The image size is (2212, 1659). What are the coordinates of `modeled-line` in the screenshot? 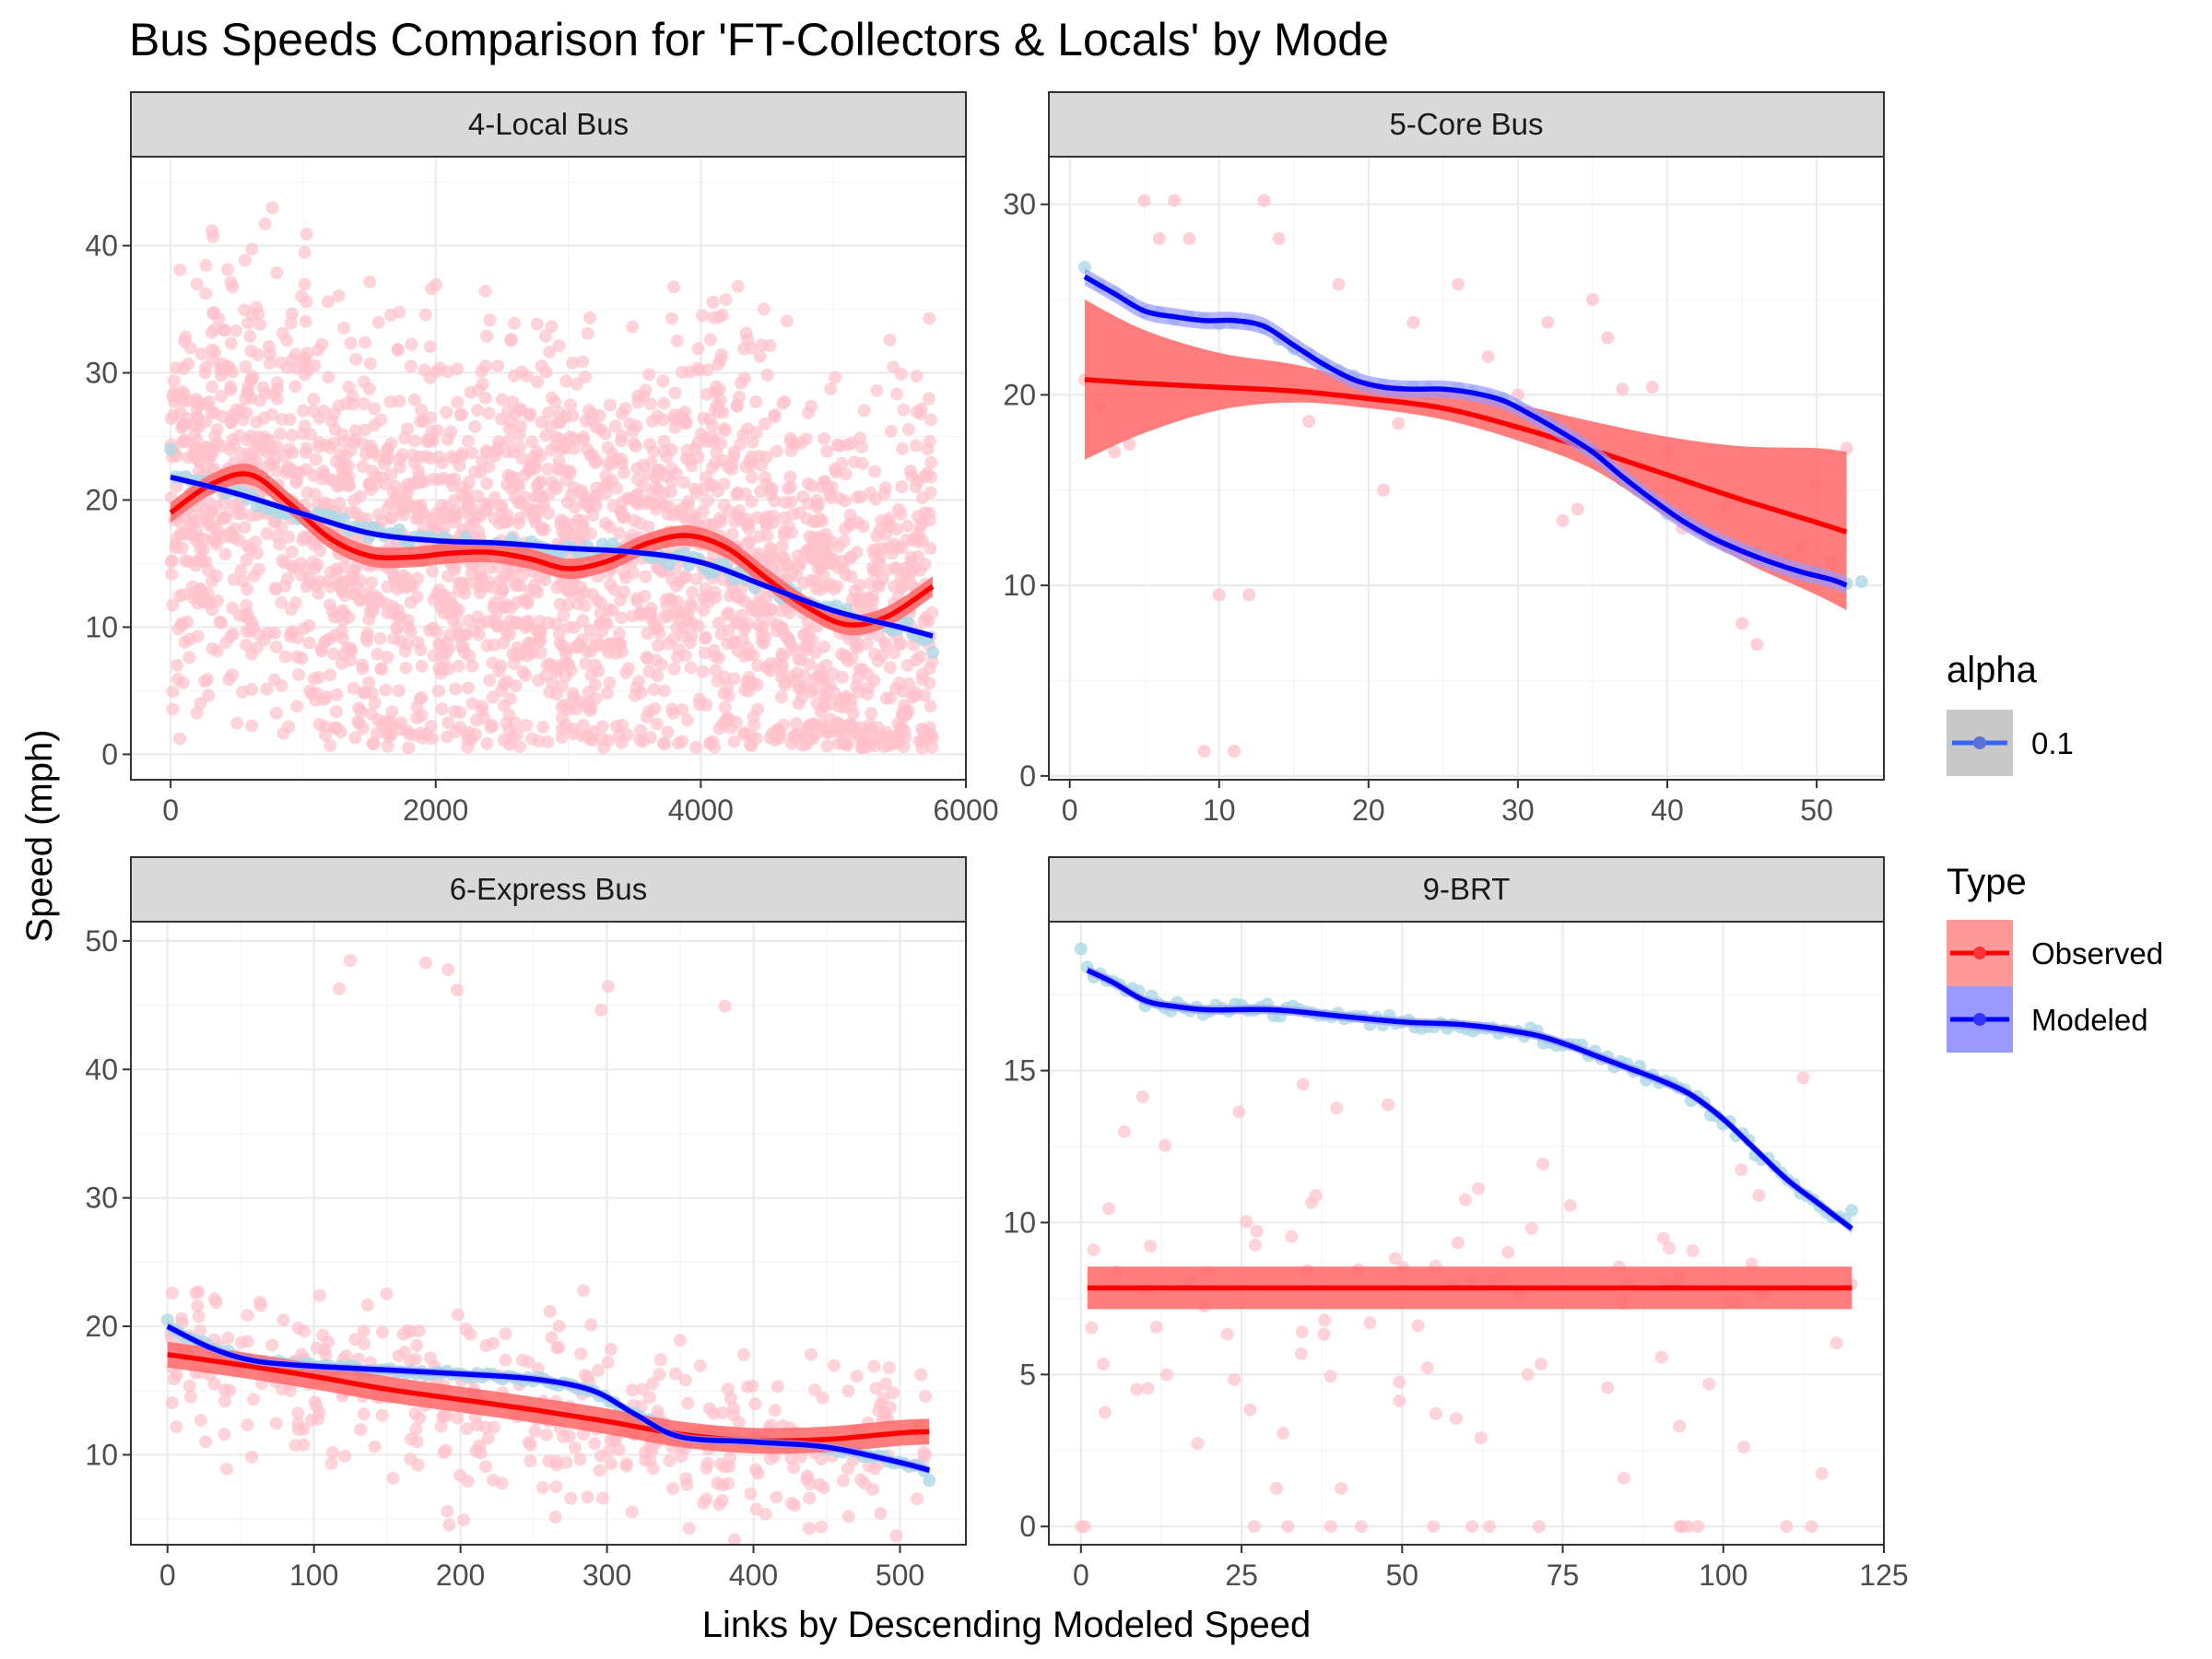 It's located at (552, 557).